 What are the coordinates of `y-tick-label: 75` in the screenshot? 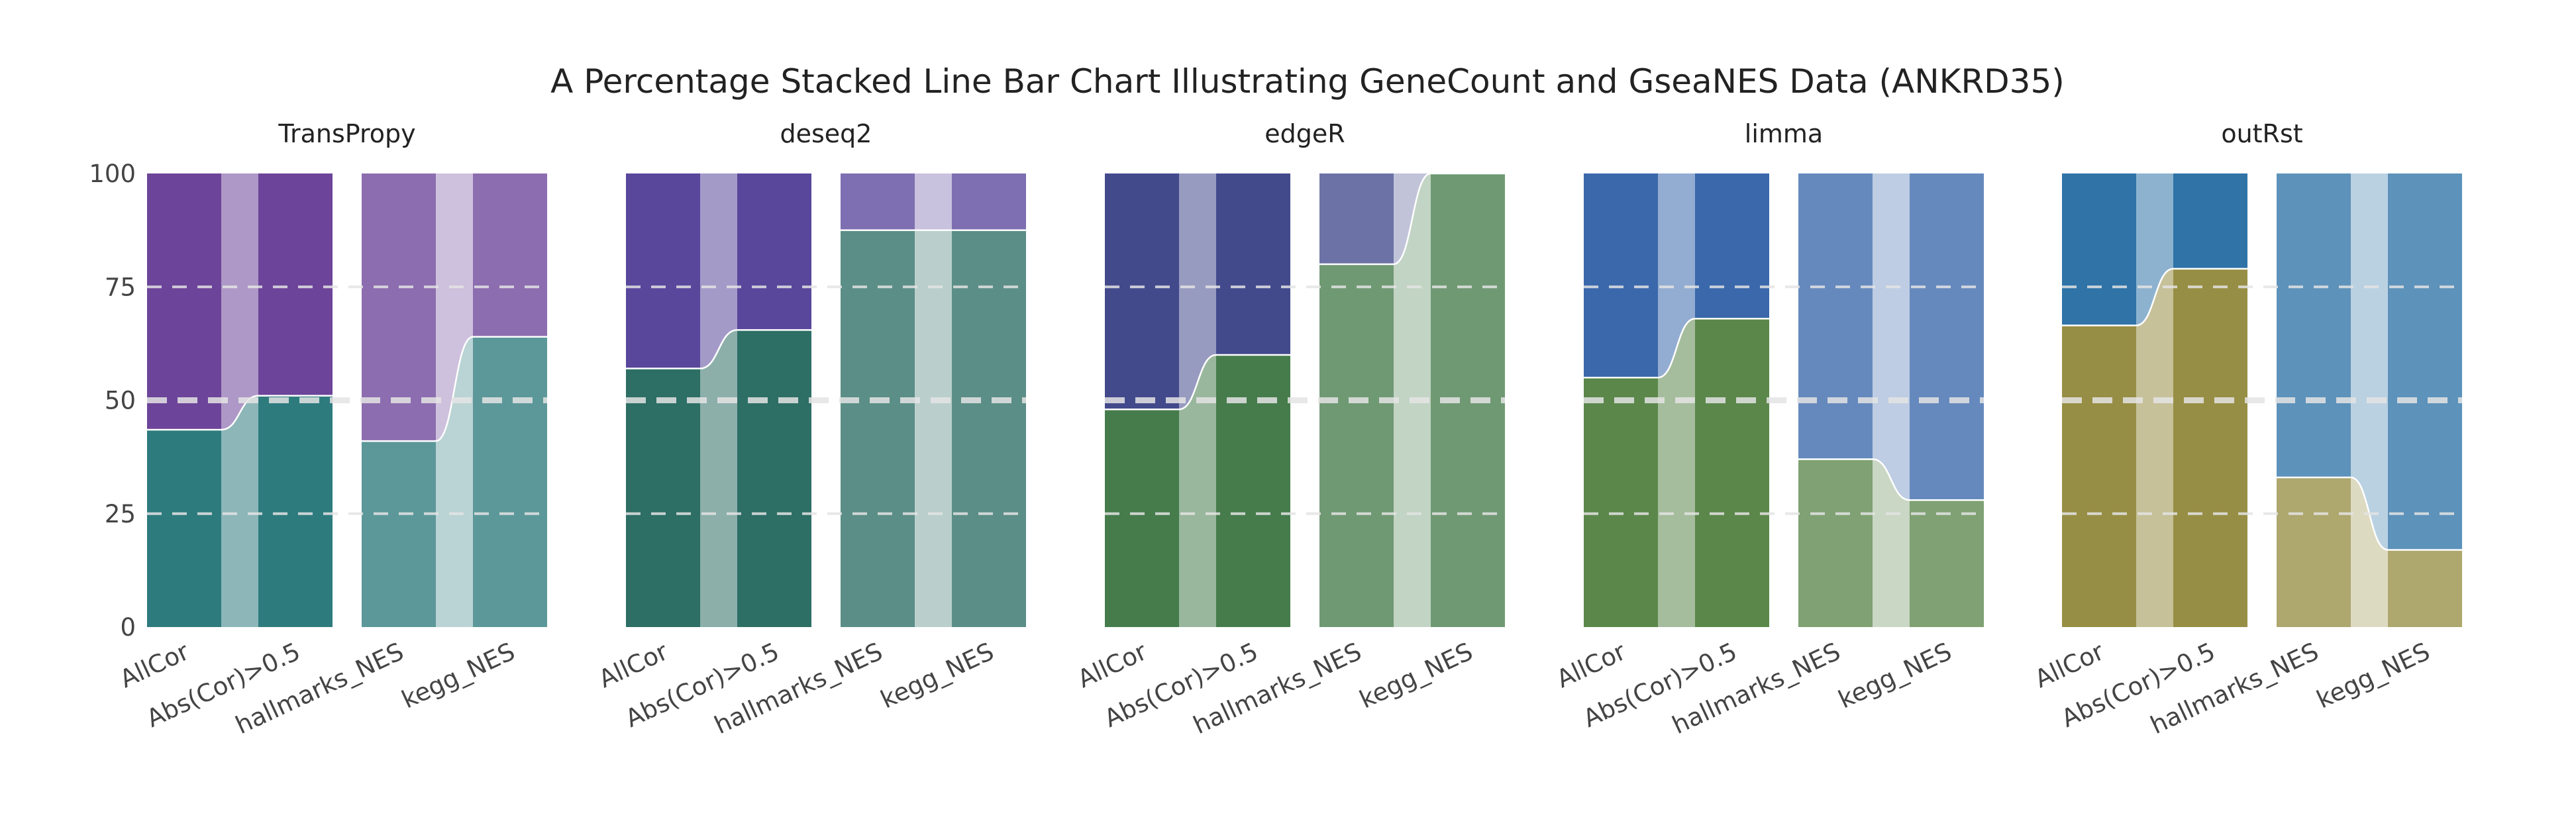 It's located at (120, 287).